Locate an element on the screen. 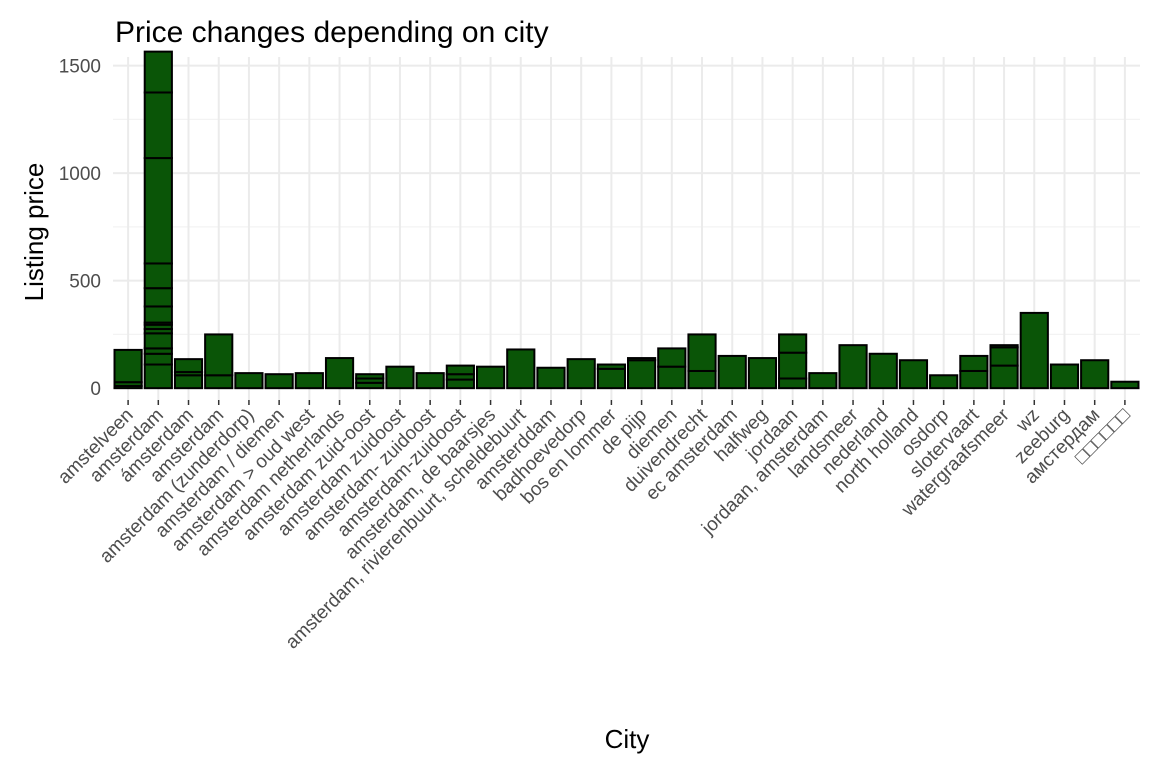 This screenshot has height=768, width=1152. y-tick-label: 1000 is located at coordinates (80, 174).